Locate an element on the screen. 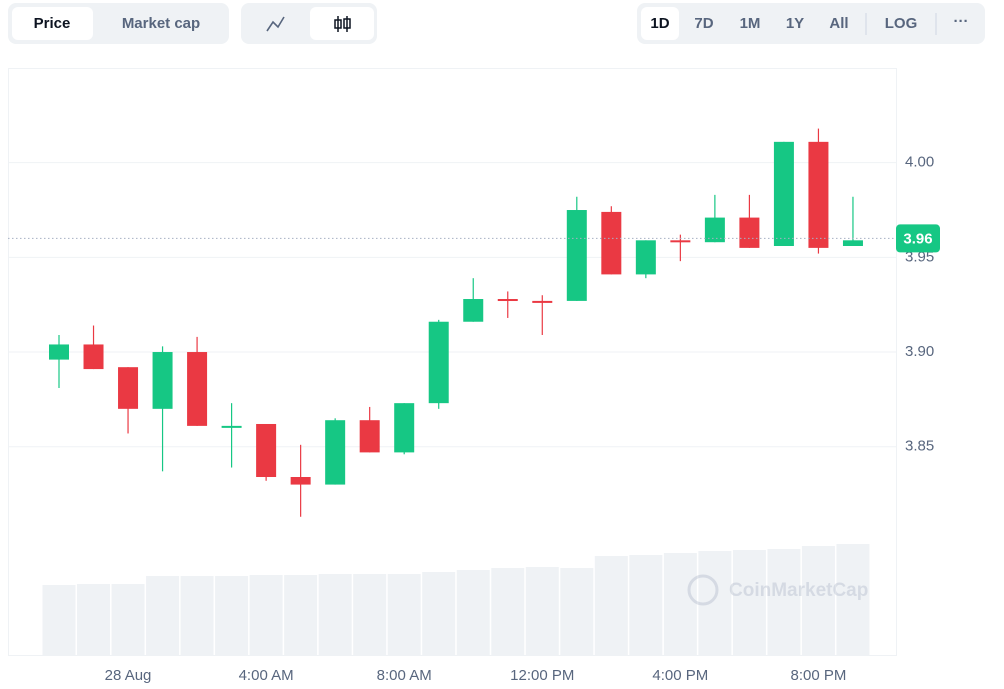 This screenshot has height=689, width=1004. tab-active-bg is located at coordinates (52, 23).